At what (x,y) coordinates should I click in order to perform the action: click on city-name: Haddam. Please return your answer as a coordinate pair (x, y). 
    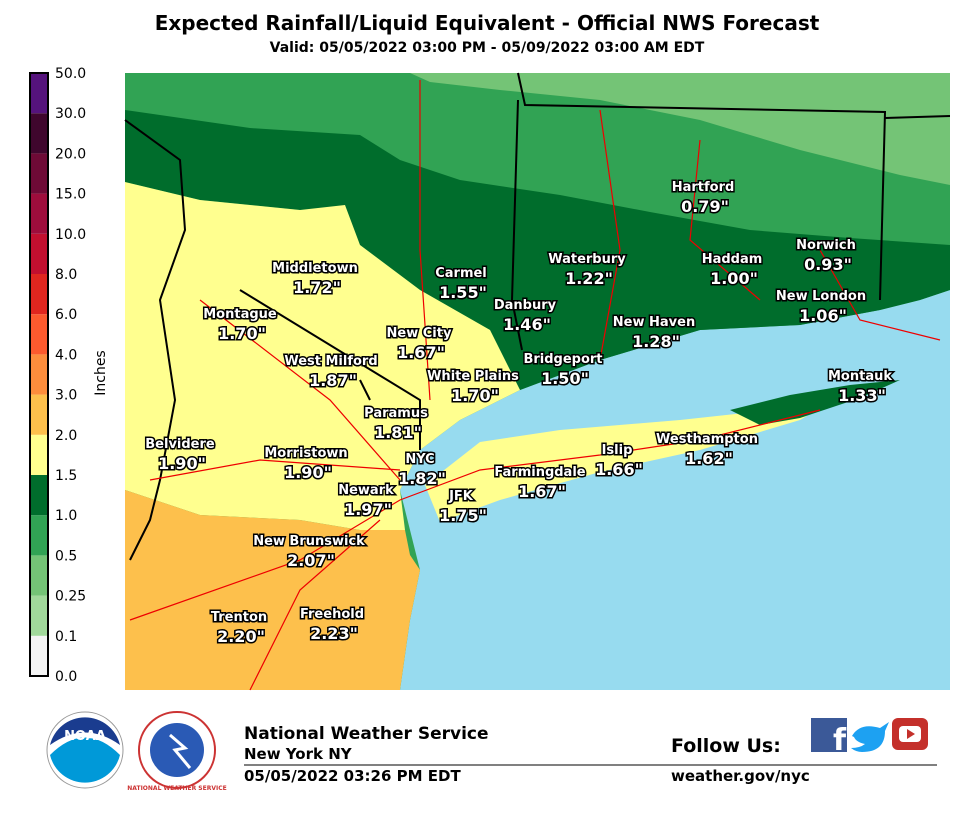
    Looking at the image, I should click on (732, 259).